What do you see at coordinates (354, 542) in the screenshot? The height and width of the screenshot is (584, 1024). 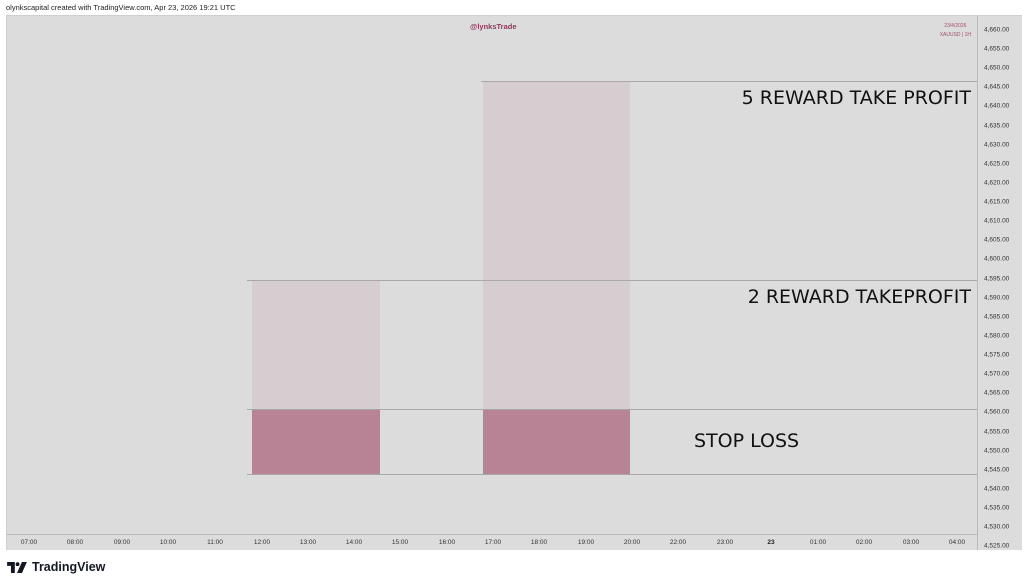 I see `time-tick: 14:00` at bounding box center [354, 542].